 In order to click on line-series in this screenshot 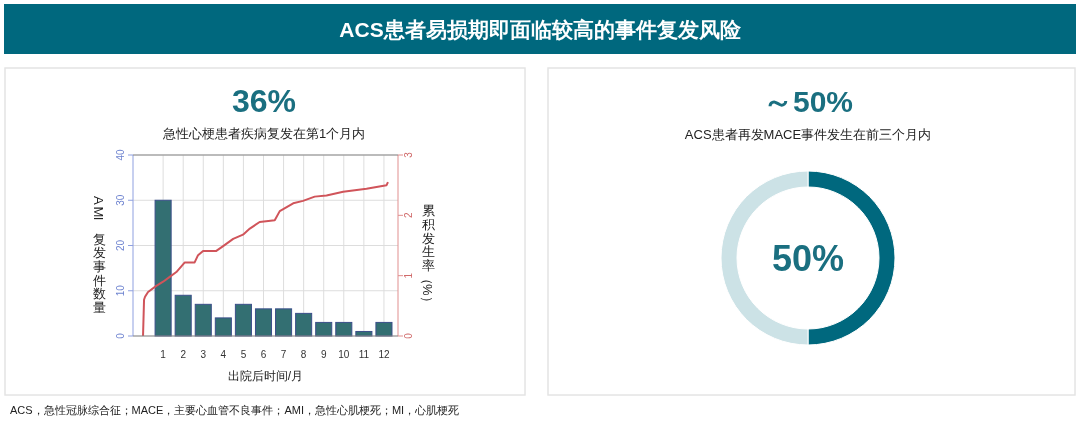, I will do `click(265, 259)`.